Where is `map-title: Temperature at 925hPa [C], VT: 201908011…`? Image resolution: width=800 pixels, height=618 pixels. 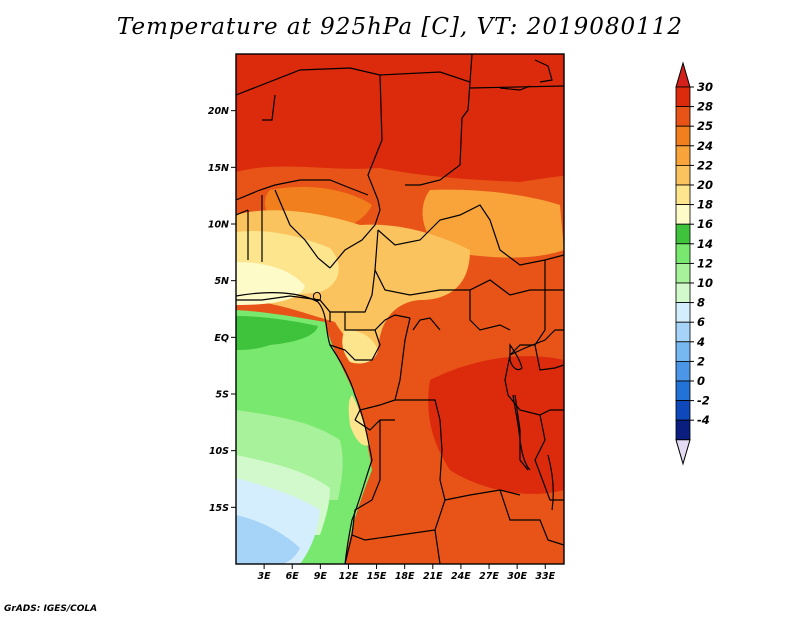 map-title: Temperature at 925hPa [C], VT: 201908011… is located at coordinates (400, 27).